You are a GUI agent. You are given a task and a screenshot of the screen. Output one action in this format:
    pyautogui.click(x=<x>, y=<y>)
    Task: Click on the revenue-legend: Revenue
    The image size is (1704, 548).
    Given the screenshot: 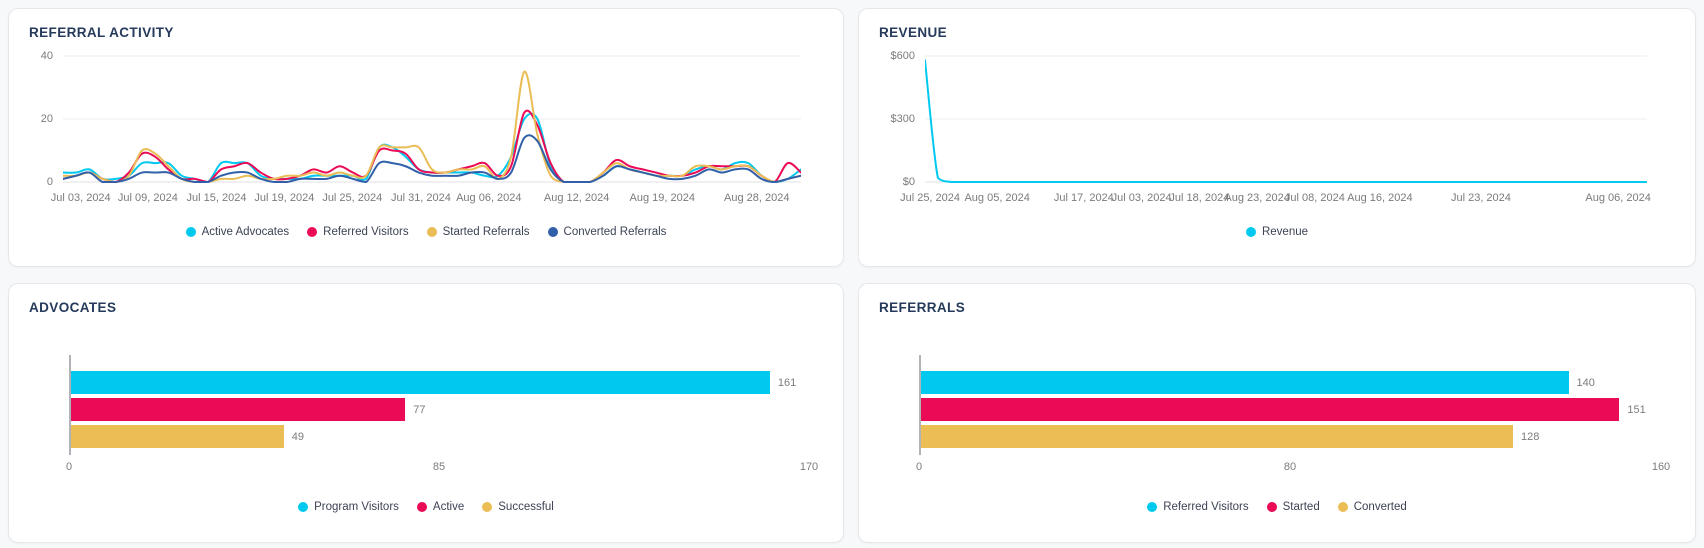 What is the action you would take?
    pyautogui.click(x=1277, y=232)
    